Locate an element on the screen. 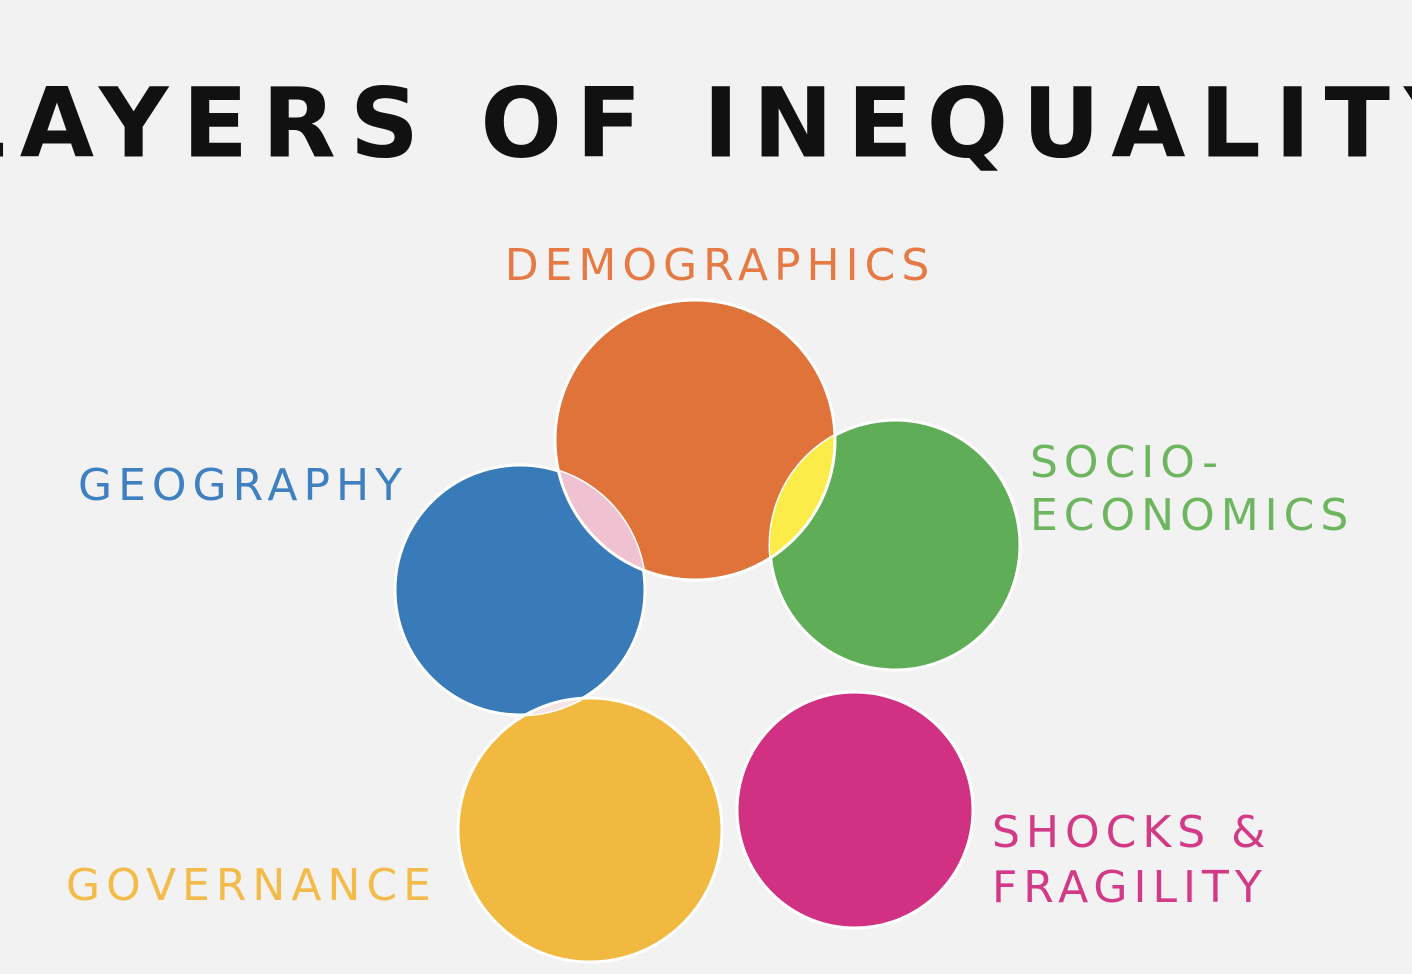  label-socio: ECONOMICS is located at coordinates (1192, 515).